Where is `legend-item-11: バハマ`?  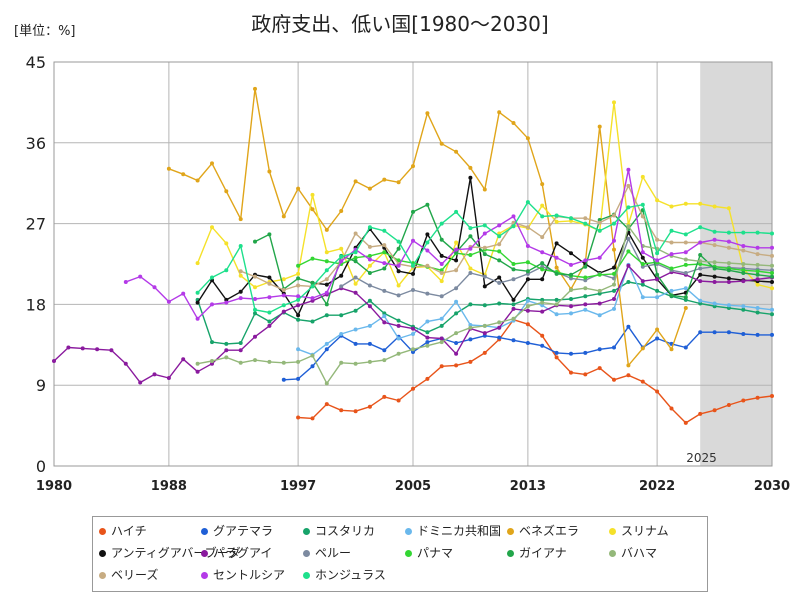
legend-item-11: バハマ is located at coordinates (633, 552).